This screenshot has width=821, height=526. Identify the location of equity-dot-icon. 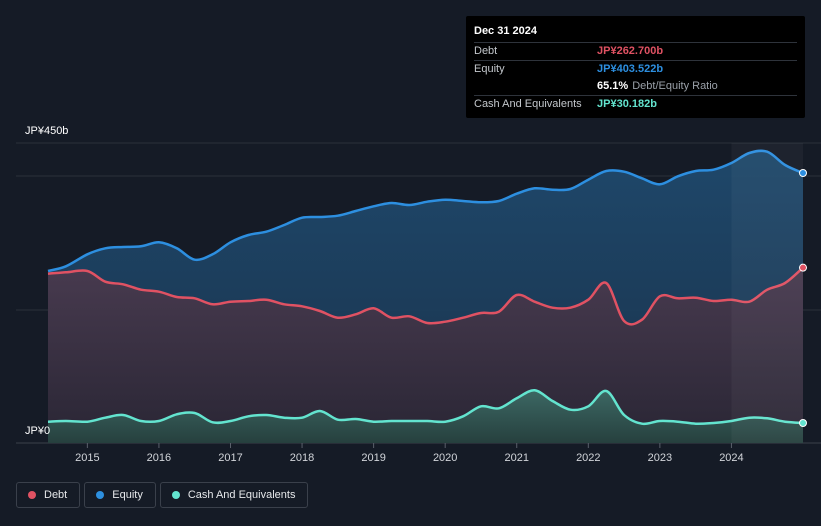
(100, 495).